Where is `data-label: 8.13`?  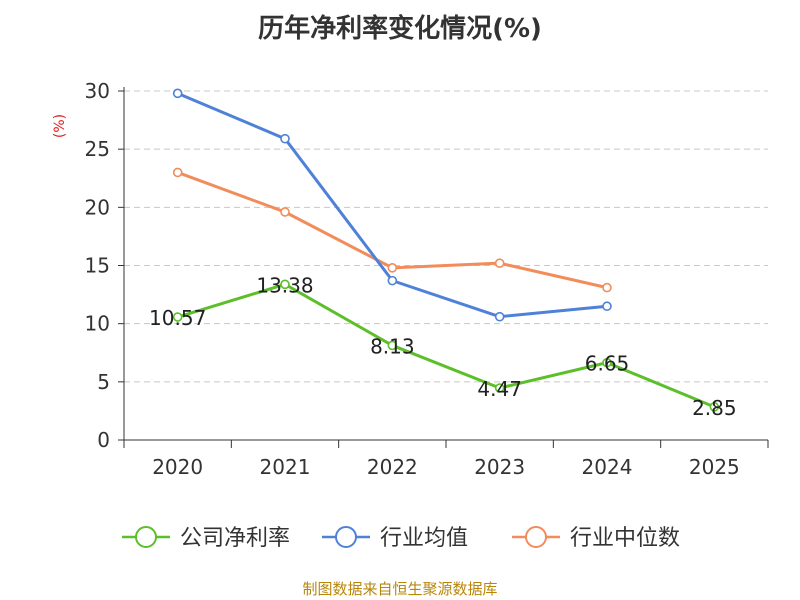
data-label: 8.13 is located at coordinates (392, 346).